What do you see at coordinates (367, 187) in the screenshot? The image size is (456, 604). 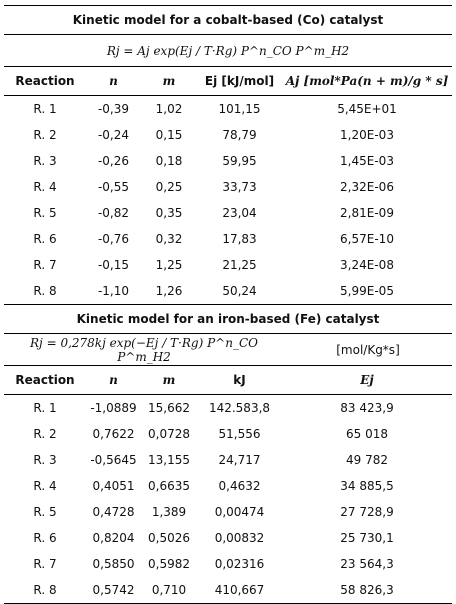 I see `cell: 2,32E-06` at bounding box center [367, 187].